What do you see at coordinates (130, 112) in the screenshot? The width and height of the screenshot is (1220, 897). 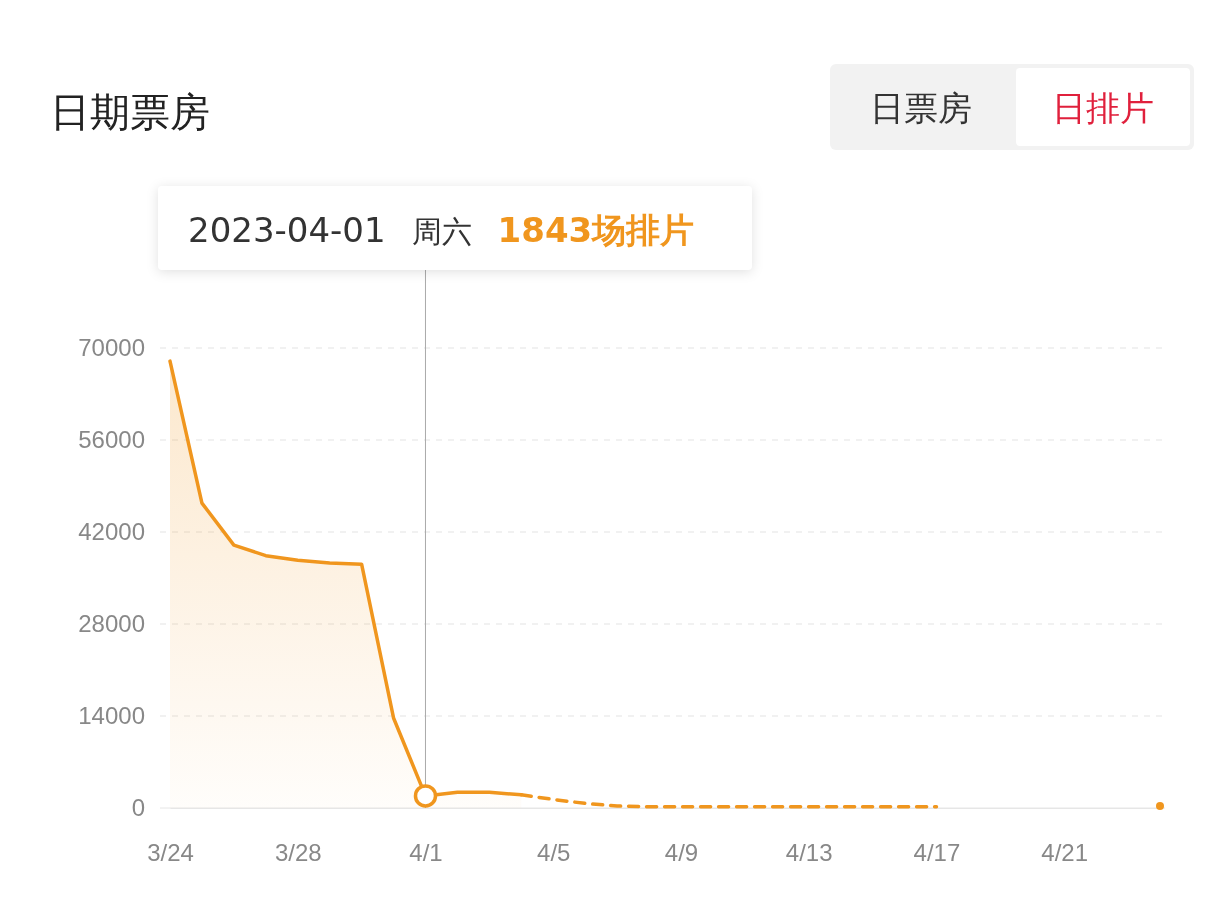 I see `chart-title: 日期票房` at bounding box center [130, 112].